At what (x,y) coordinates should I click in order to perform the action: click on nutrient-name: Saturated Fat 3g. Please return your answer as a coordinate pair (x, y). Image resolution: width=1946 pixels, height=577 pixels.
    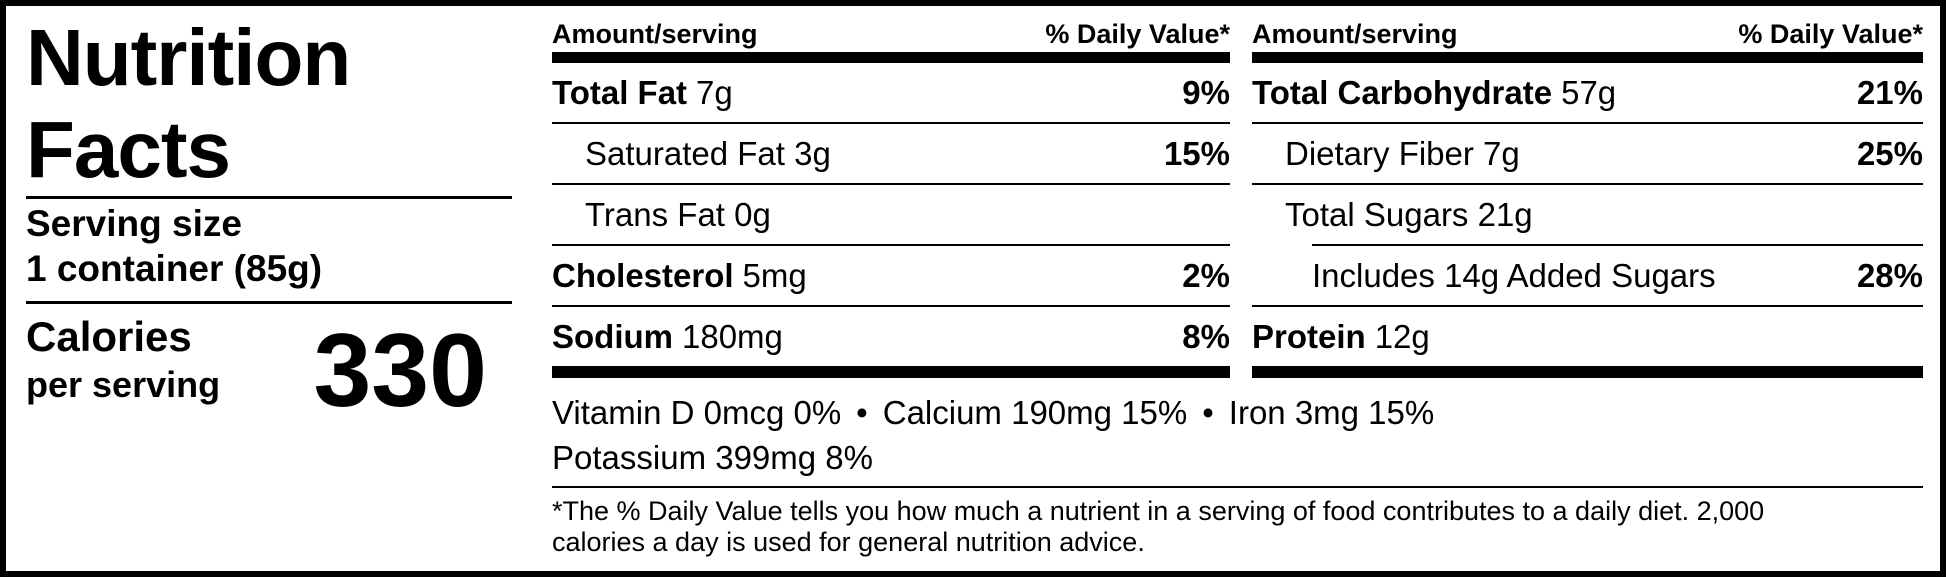
    Looking at the image, I should click on (708, 154).